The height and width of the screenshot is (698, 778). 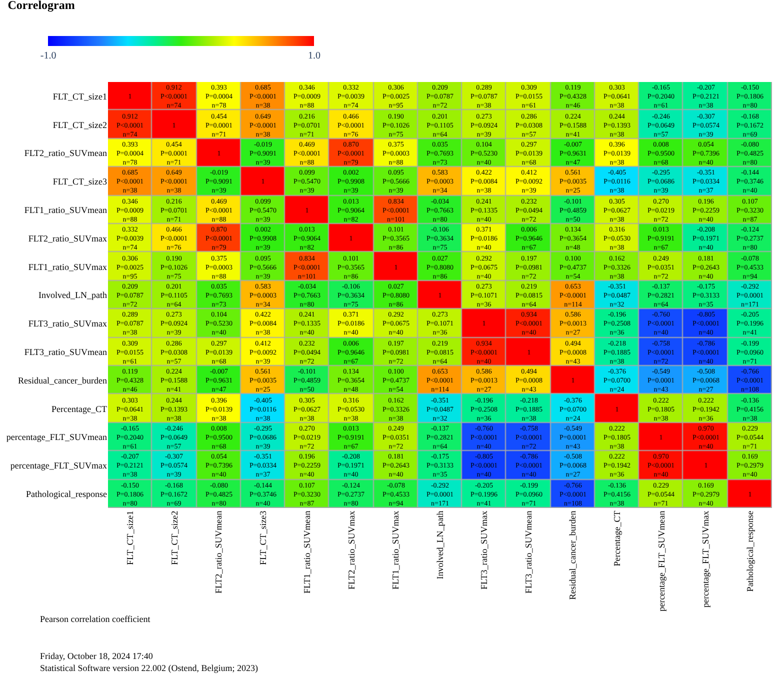 I want to click on x-tick-label: FLT3_ratio_SUVmean, so click(x=528, y=552).